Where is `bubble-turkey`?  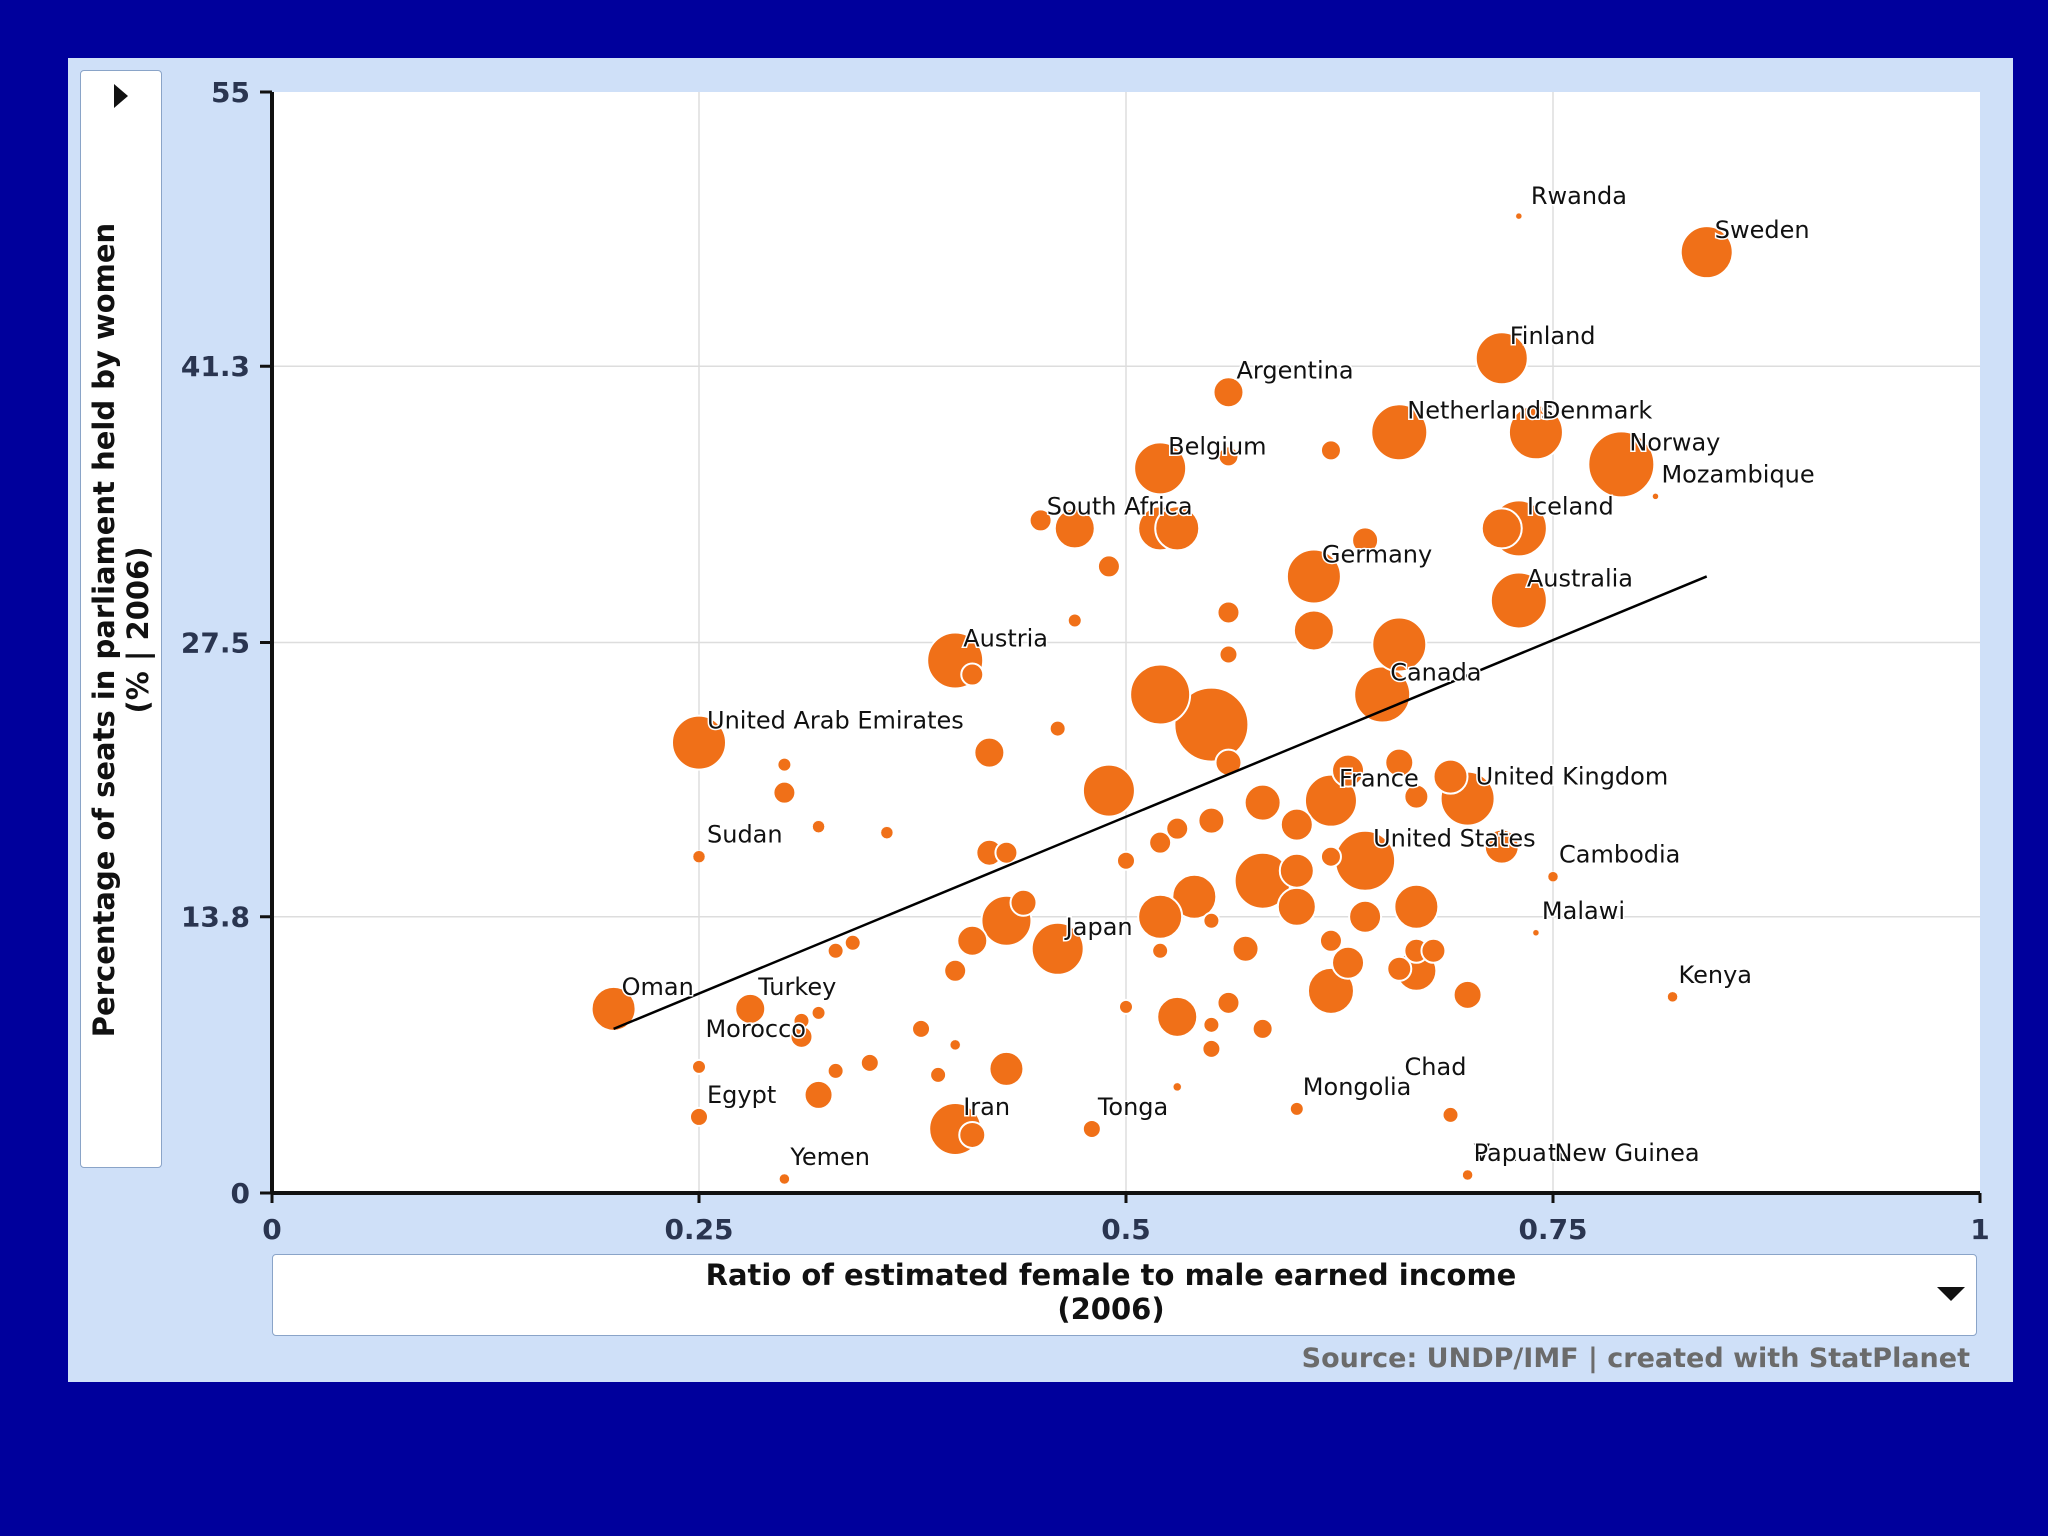 bubble-turkey is located at coordinates (750, 1008).